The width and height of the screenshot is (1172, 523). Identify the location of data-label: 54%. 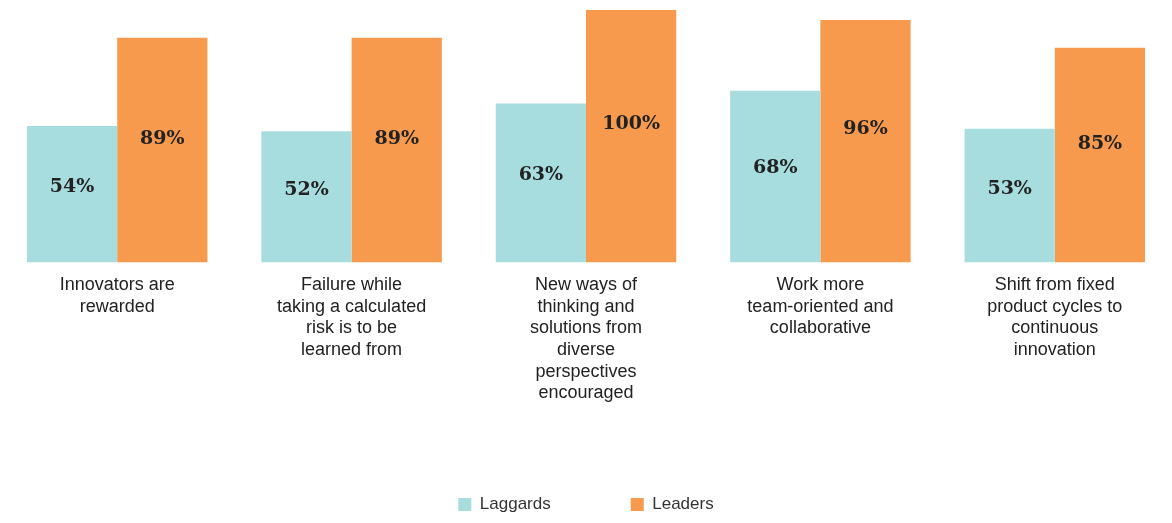
(72, 185).